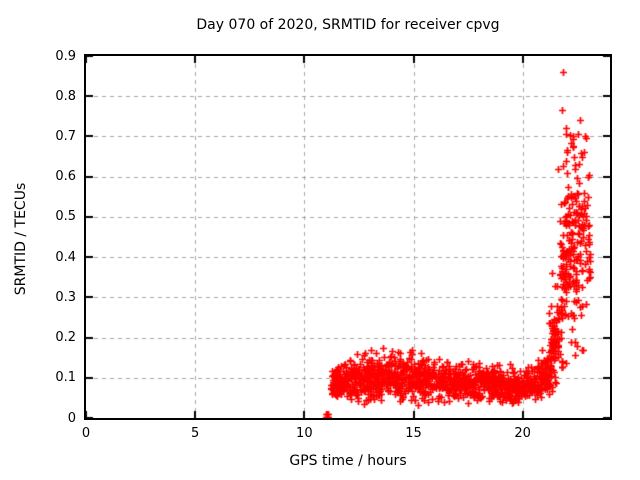  What do you see at coordinates (21, 239) in the screenshot?
I see `y-axis-title: SRMTID / TECUs` at bounding box center [21, 239].